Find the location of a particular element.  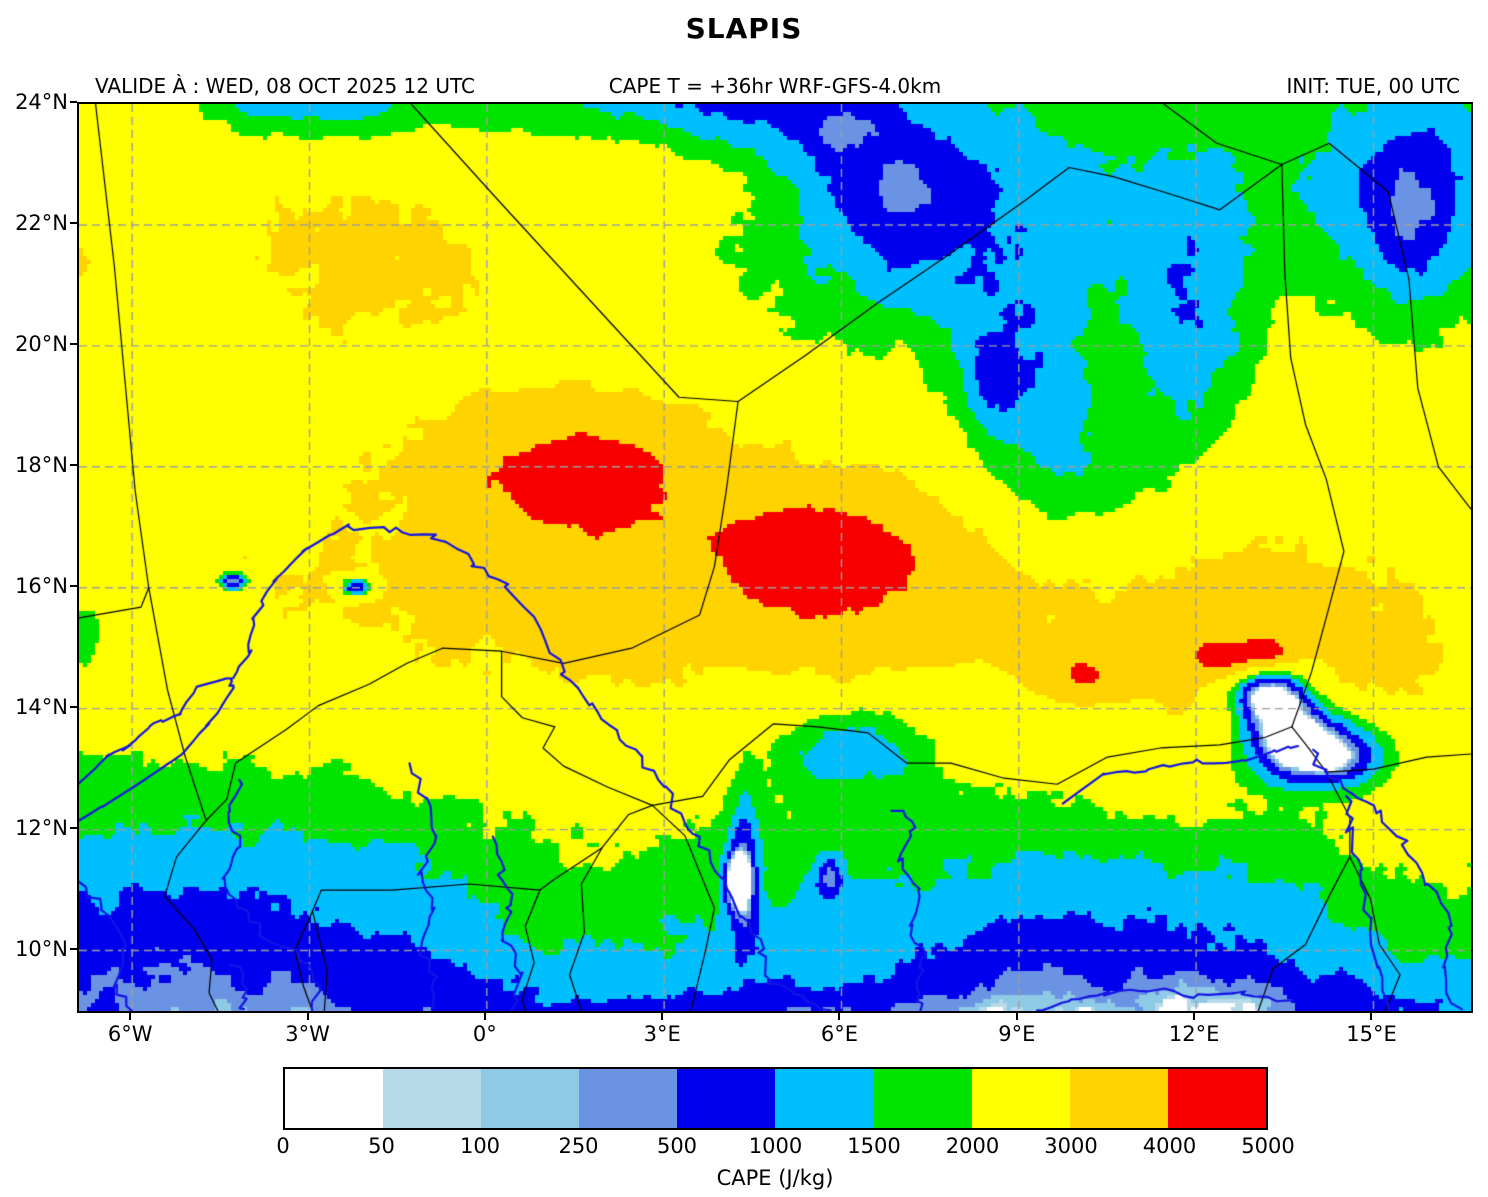

valid-time-label: VALIDE À : WED, 08 OCT 2025 12 UTC is located at coordinates (285, 86).